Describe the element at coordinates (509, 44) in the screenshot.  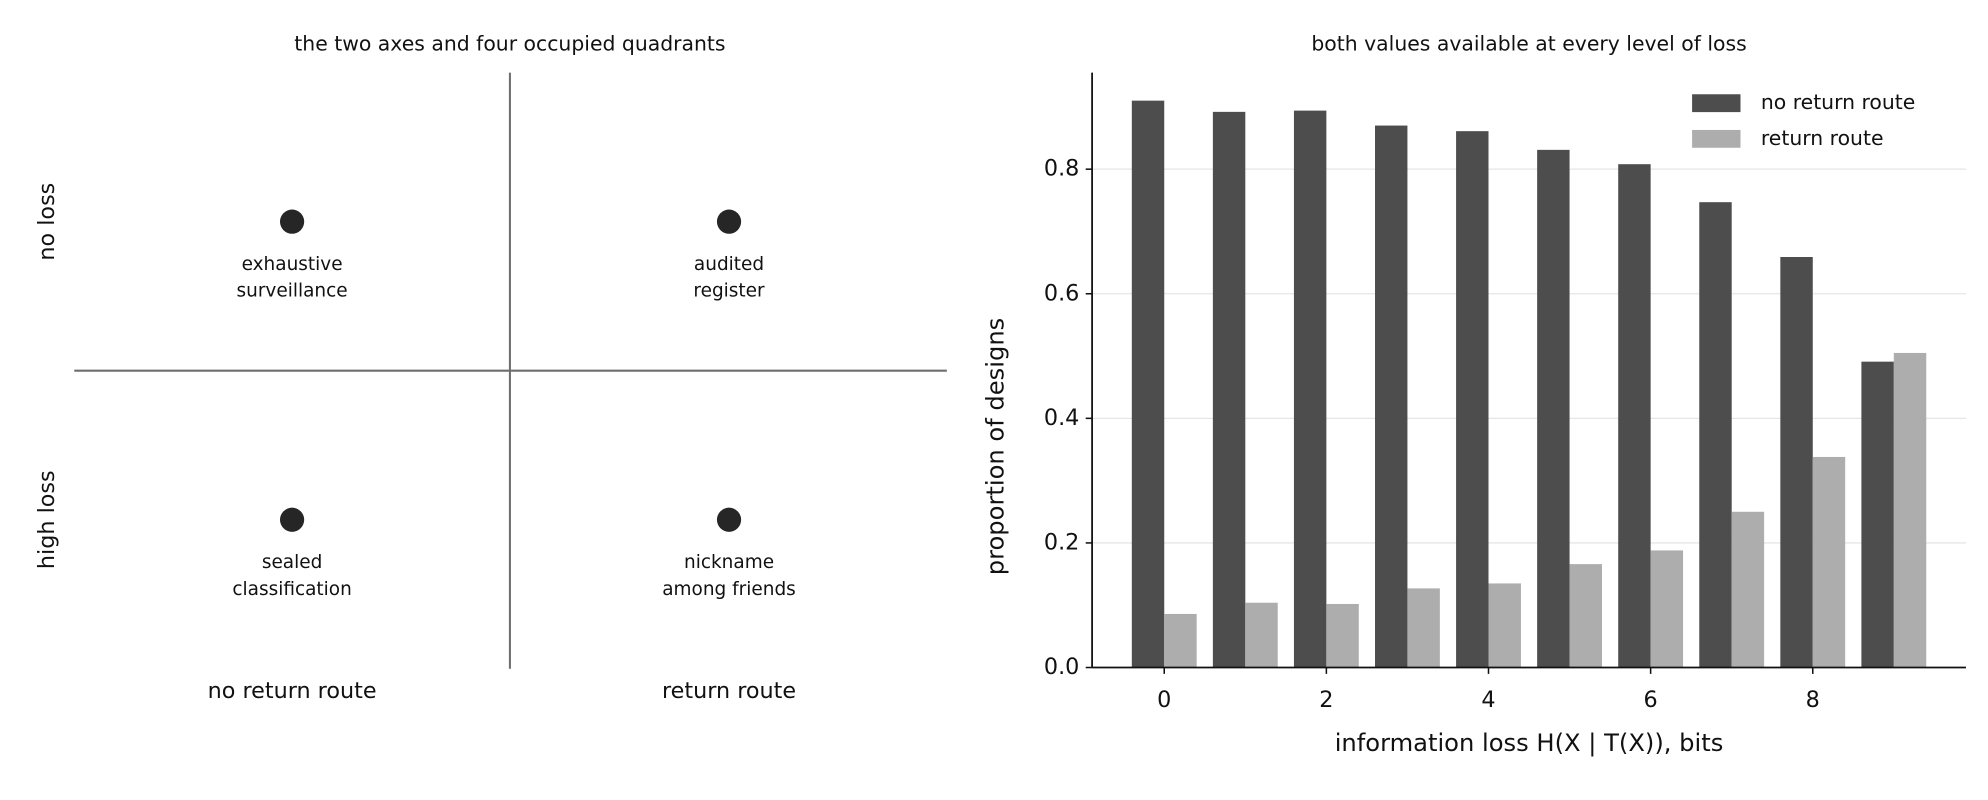
I see `panel-title: the two axes and four occupied quadrants` at that location.